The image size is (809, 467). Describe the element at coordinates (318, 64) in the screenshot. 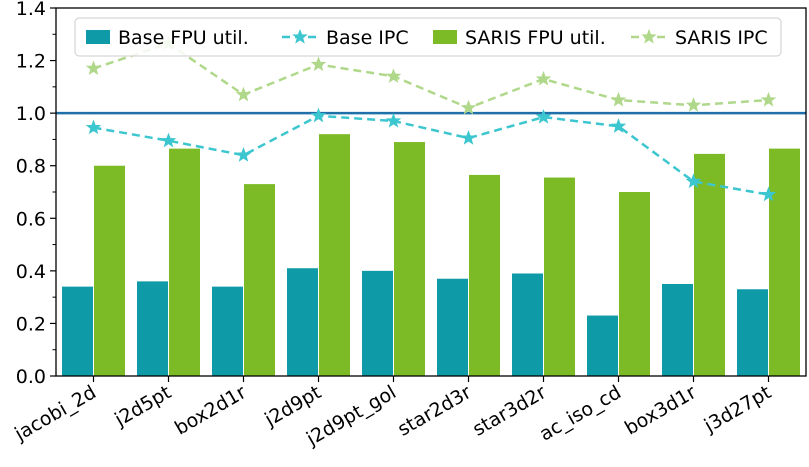

I see `marker-saris-ipc-j2d9pt` at that location.